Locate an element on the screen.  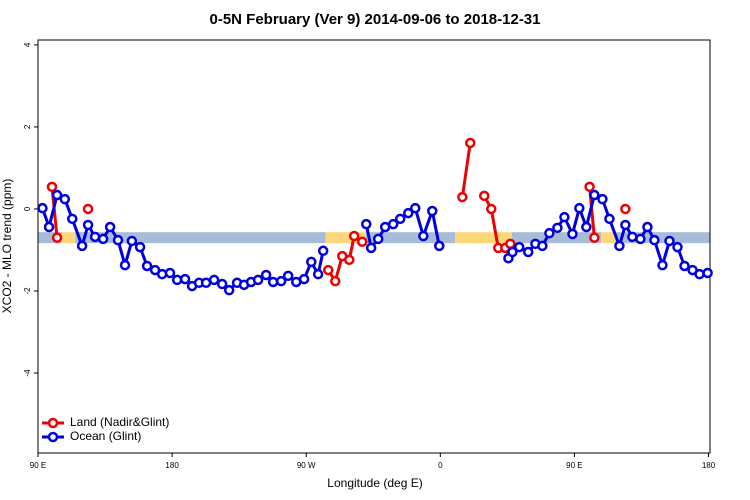
y-tick-label: 2 is located at coordinates (27, 126).